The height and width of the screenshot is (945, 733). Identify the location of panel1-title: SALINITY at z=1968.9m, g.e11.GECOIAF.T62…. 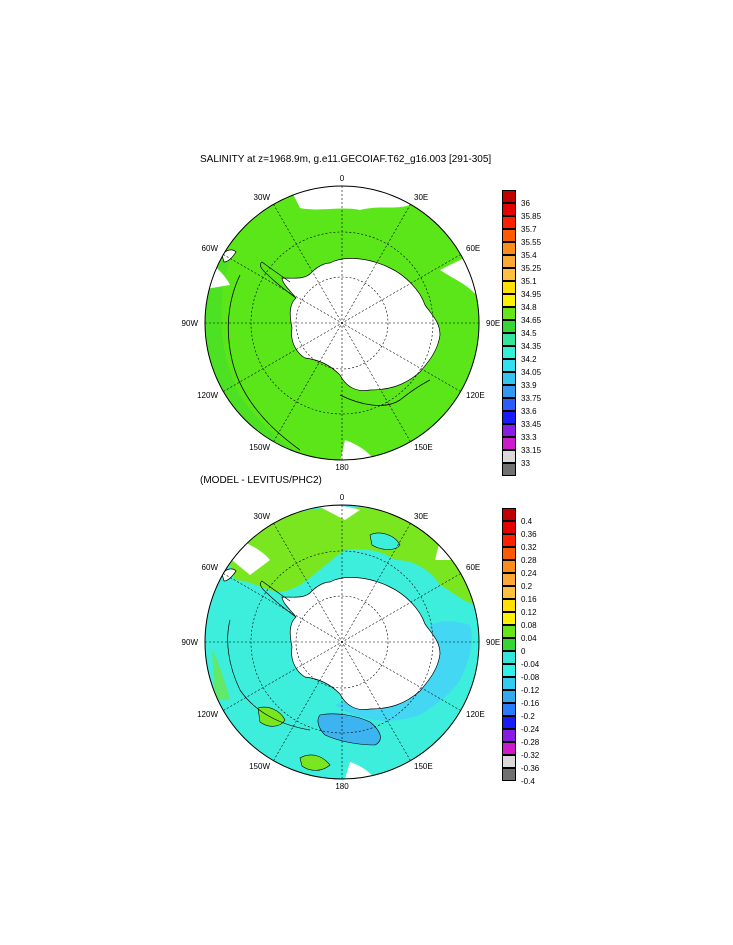
(346, 159).